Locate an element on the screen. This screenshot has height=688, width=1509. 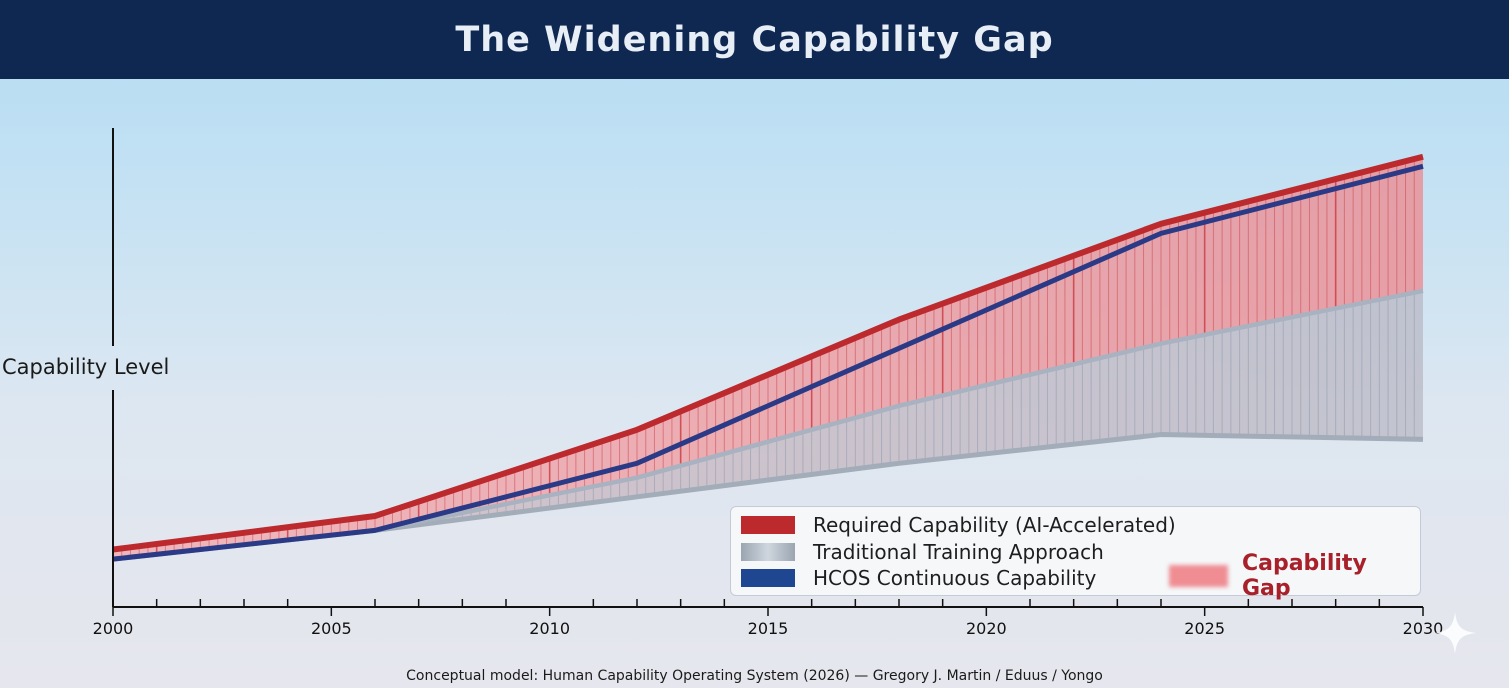
x-tick-label: 2015 is located at coordinates (768, 628).